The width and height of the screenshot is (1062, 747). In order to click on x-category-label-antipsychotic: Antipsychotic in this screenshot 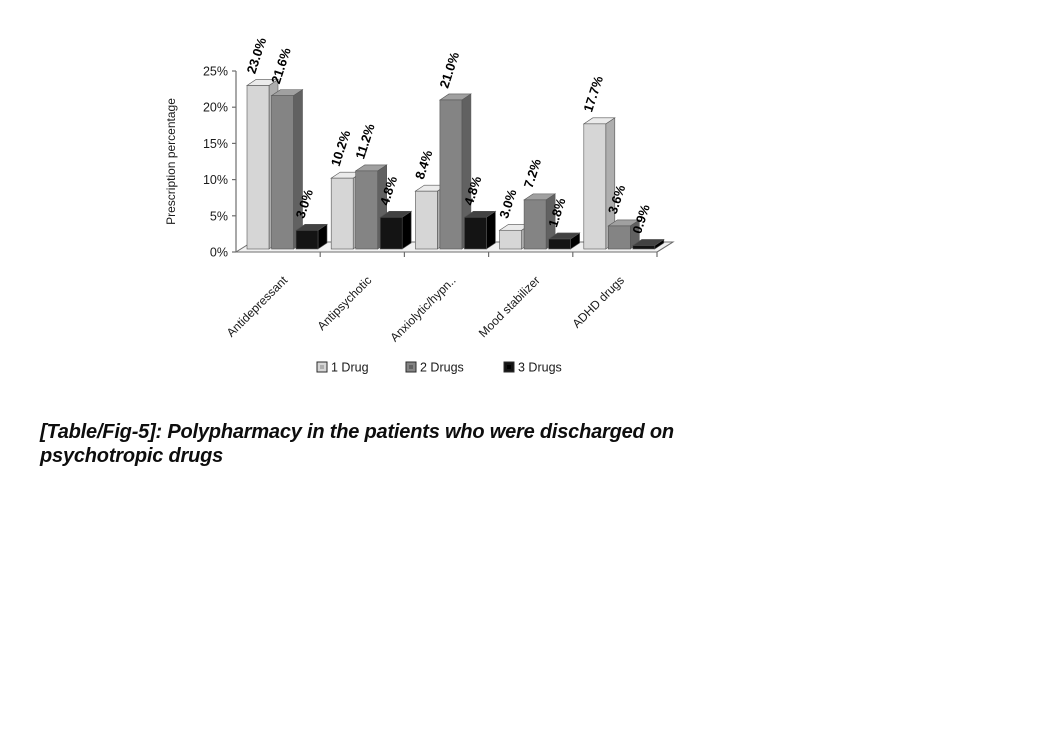, I will do `click(345, 303)`.